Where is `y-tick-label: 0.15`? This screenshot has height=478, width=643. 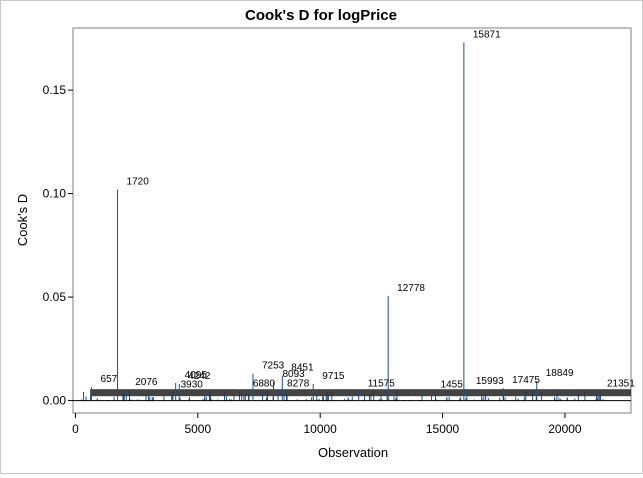
y-tick-label: 0.15 is located at coordinates (55, 90).